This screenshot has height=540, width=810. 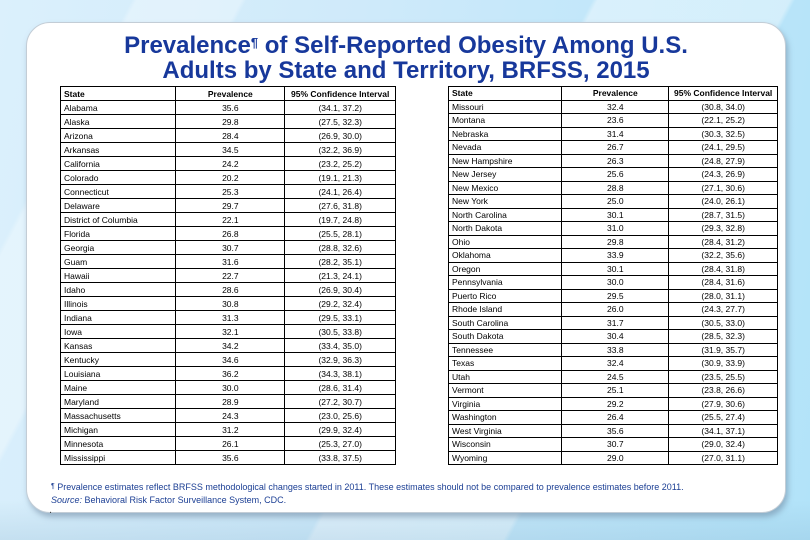 What do you see at coordinates (505, 417) in the screenshot?
I see `state-cell: Washington` at bounding box center [505, 417].